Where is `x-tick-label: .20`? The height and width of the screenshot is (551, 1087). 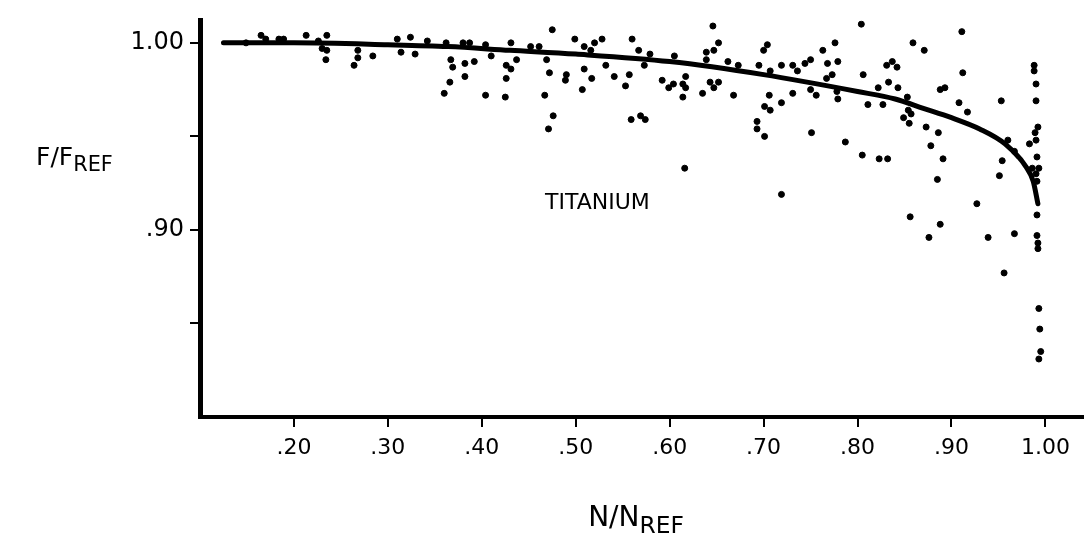 x-tick-label: .20 is located at coordinates (294, 446).